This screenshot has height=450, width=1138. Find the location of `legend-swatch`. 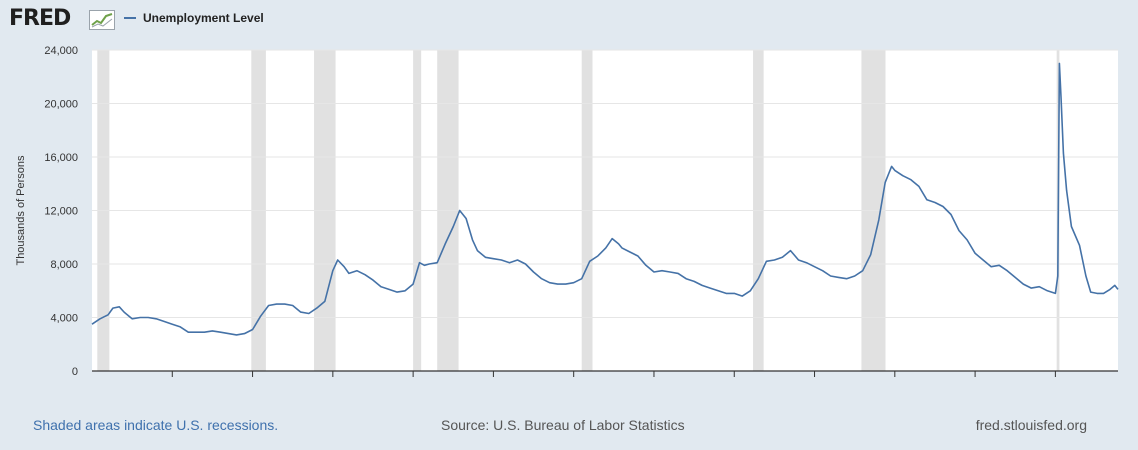

legend-swatch is located at coordinates (130, 18).